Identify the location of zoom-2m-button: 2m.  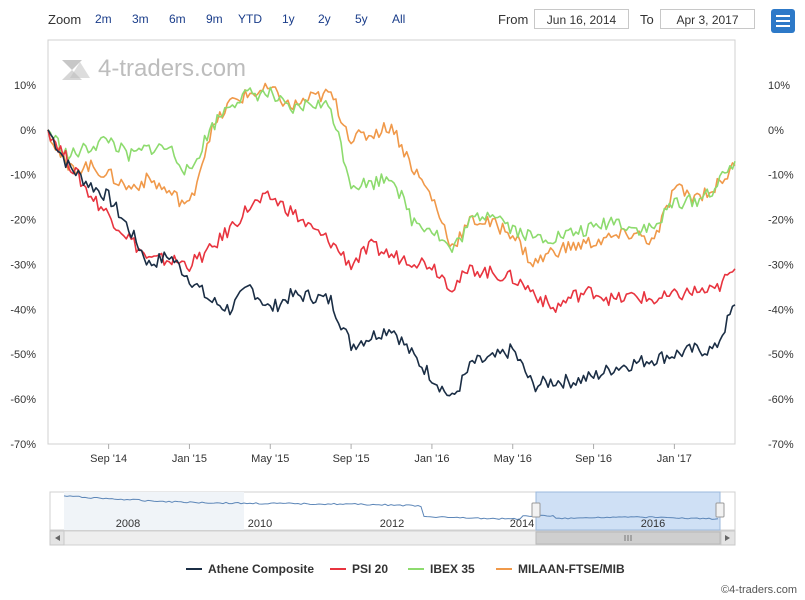
(103, 19).